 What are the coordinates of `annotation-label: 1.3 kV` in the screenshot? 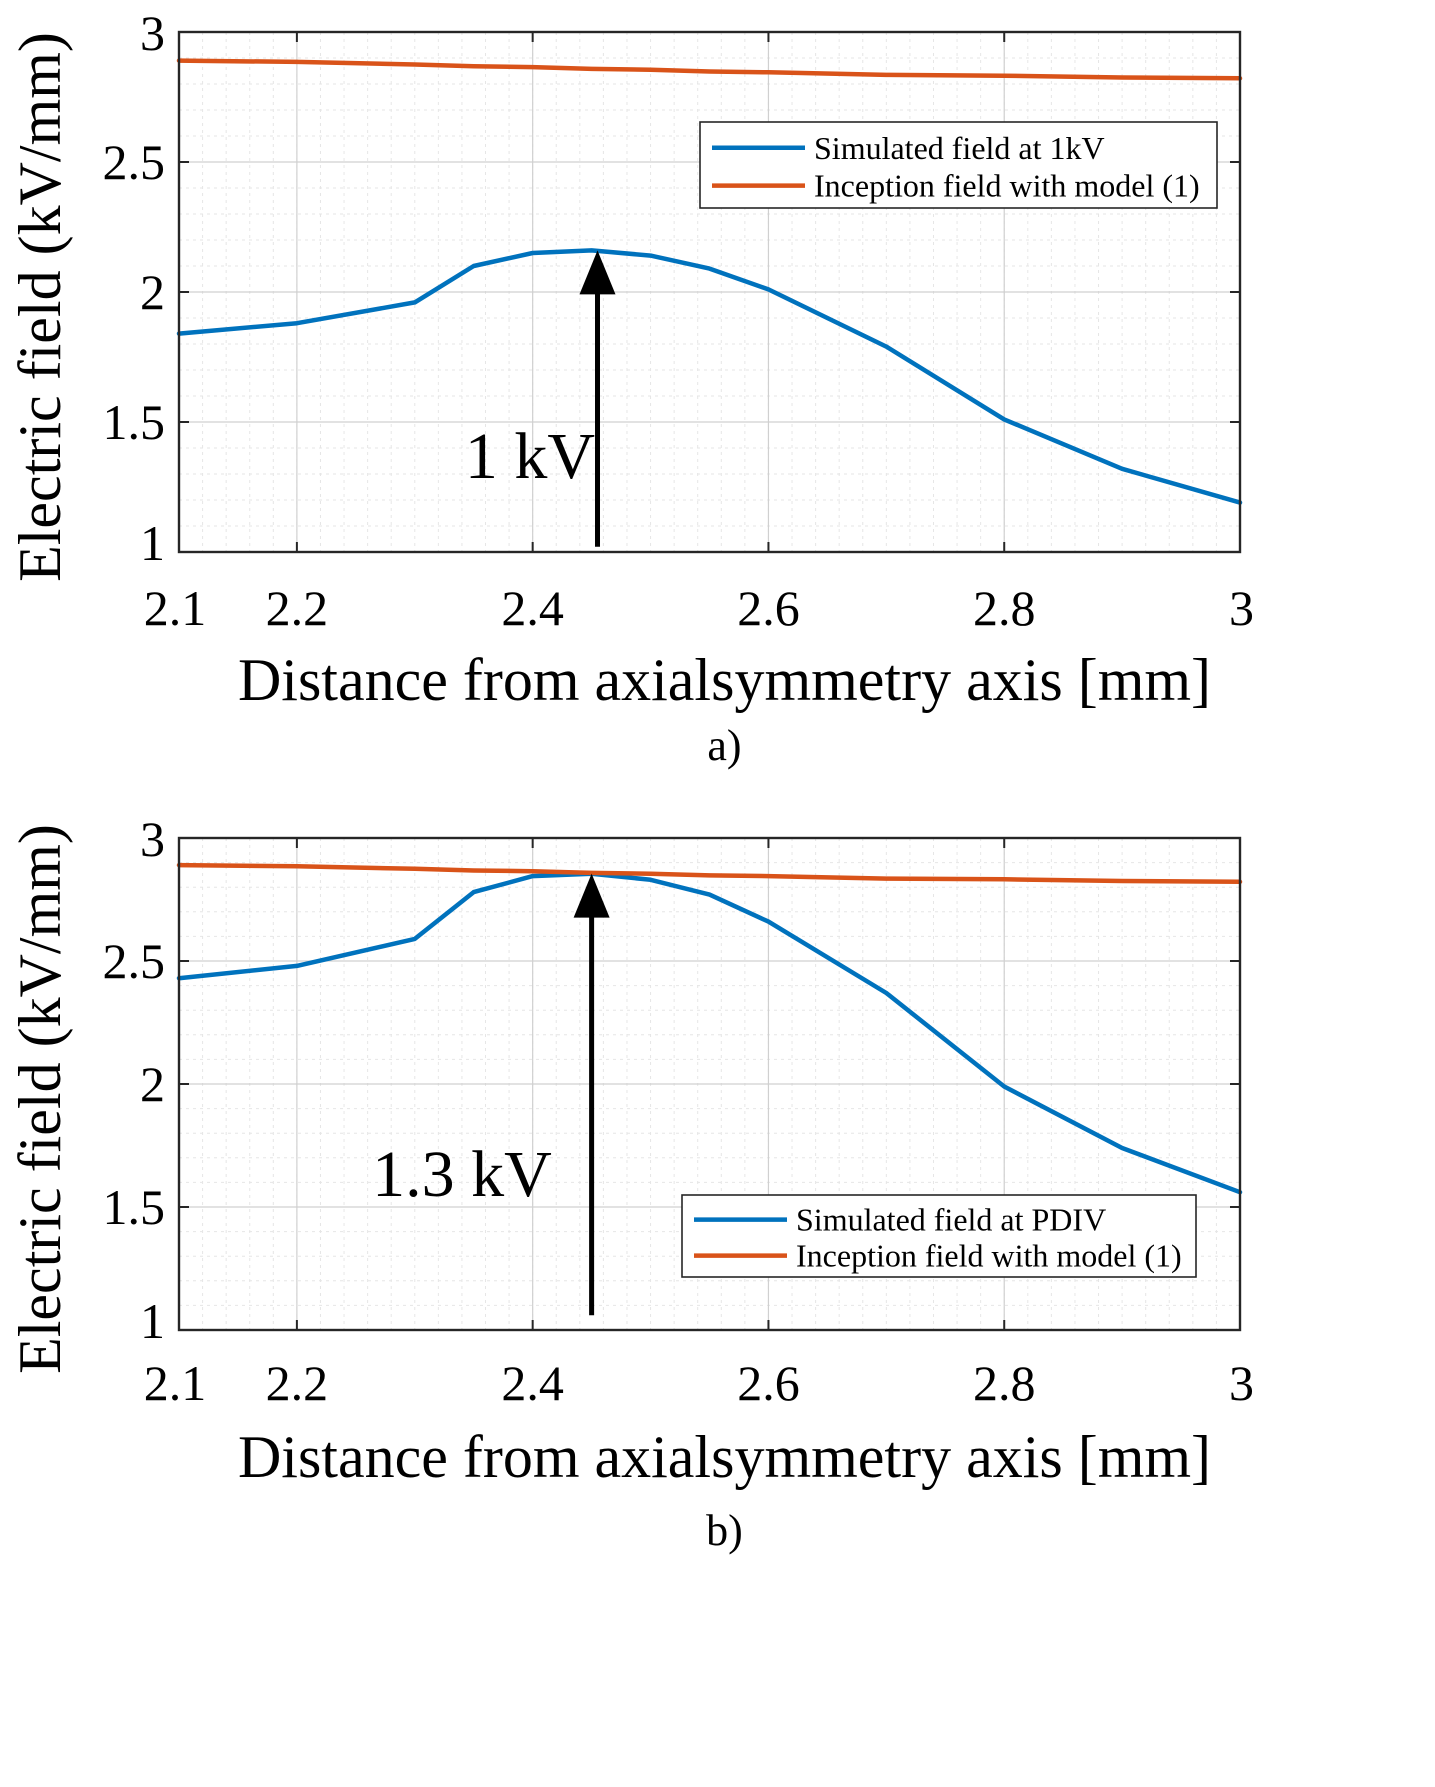 It's located at (462, 1174).